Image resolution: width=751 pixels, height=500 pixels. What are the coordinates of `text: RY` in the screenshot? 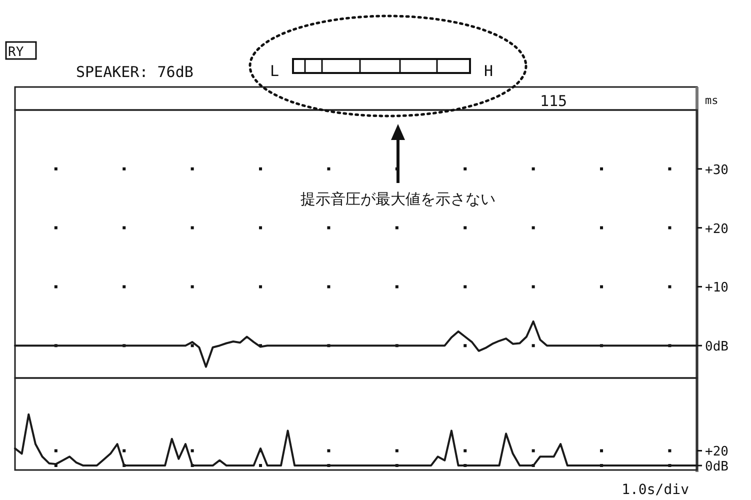 It's located at (16, 52).